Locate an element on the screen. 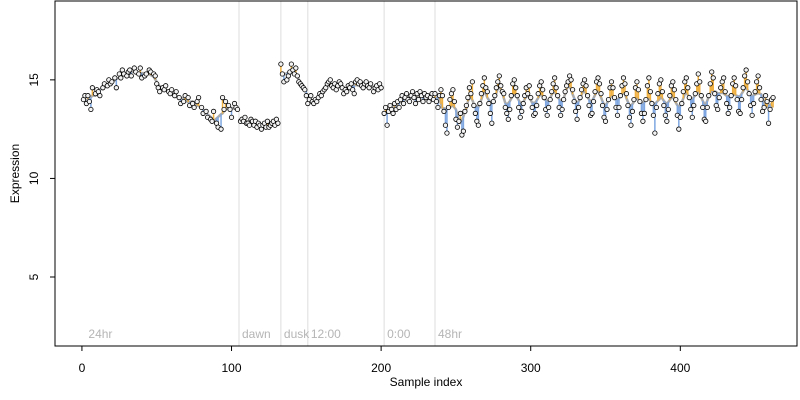 The width and height of the screenshot is (800, 400). annotation-layer: dawn dusk 12:00 0:00 48hr 24hr is located at coordinates (275, 334).